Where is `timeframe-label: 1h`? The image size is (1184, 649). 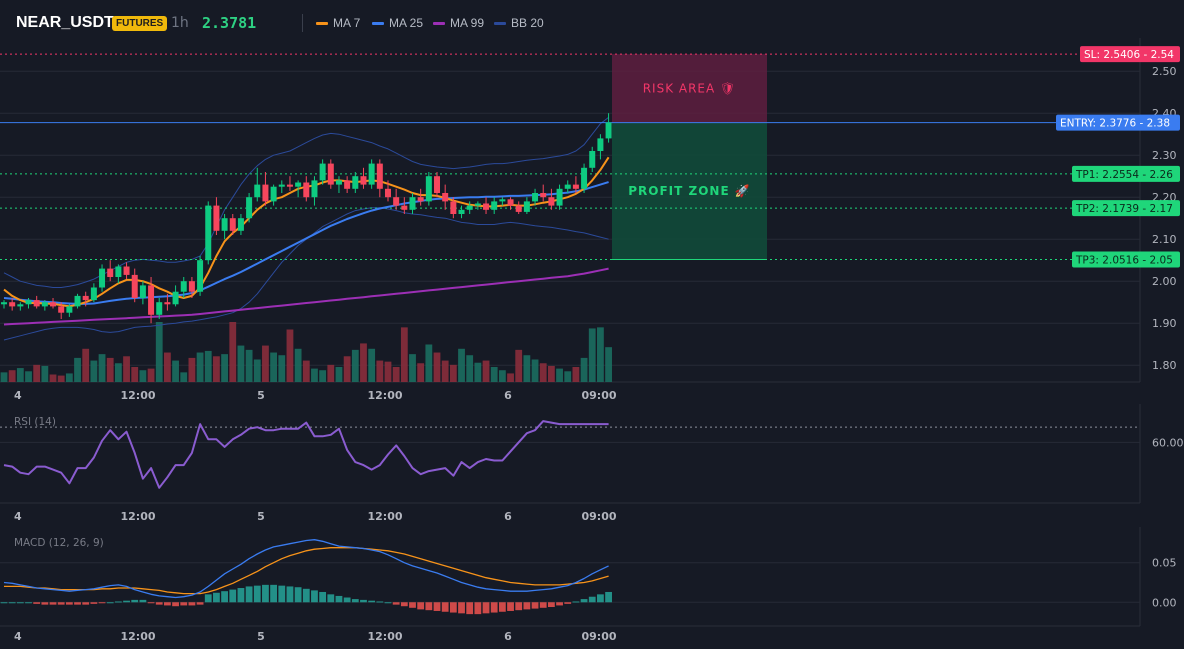
timeframe-label: 1h is located at coordinates (180, 23).